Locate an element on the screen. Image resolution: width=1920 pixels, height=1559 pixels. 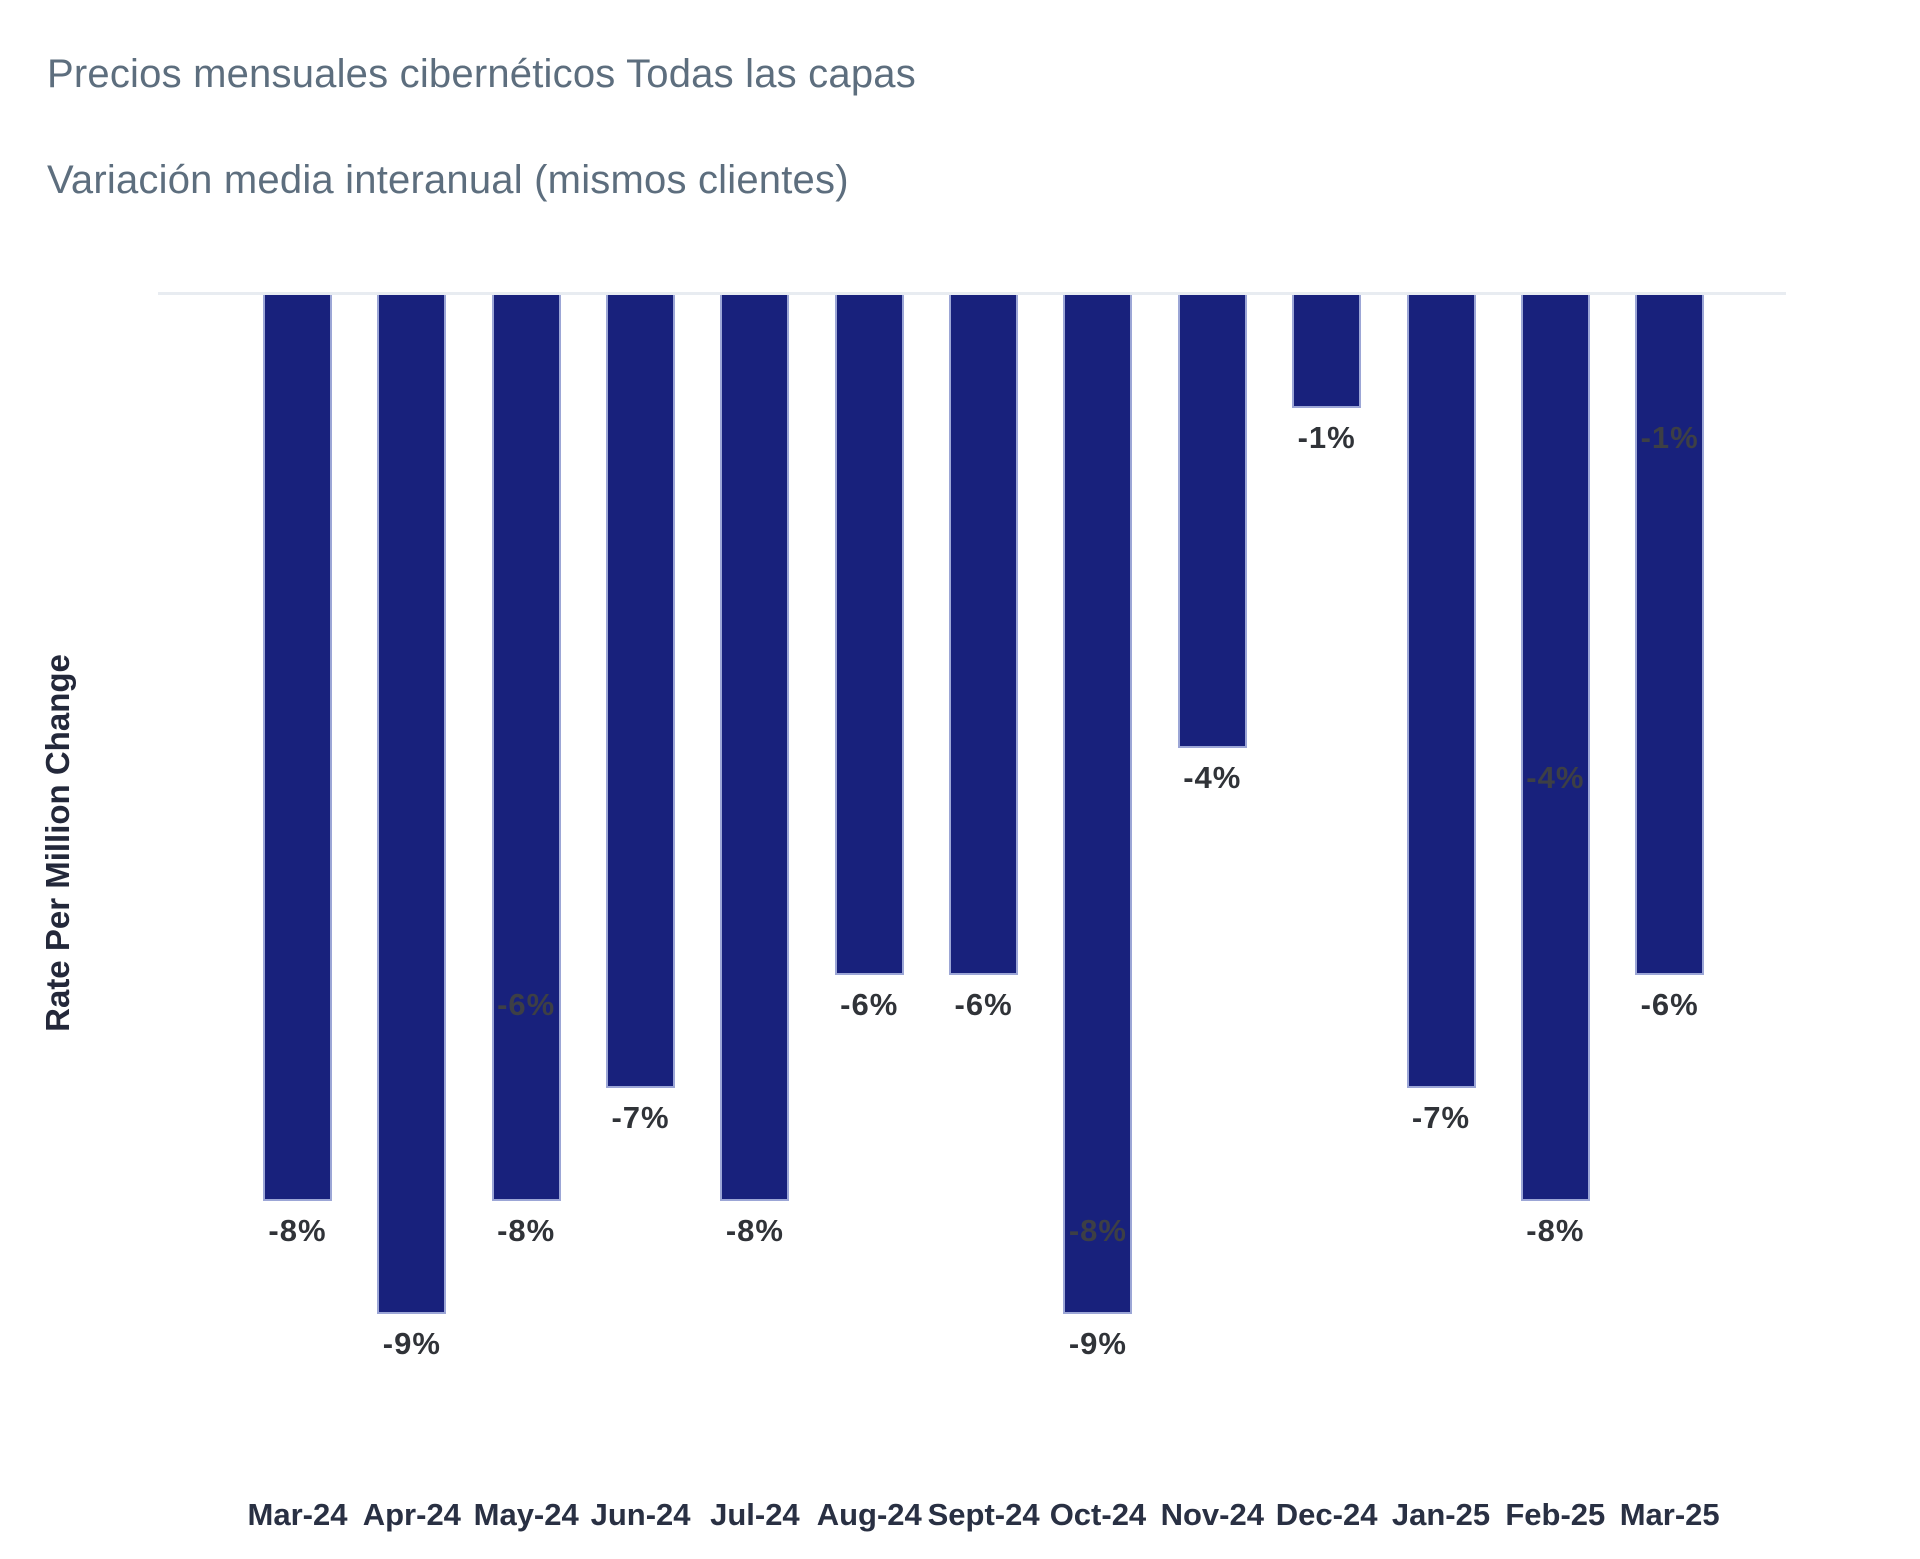
bar-value-label-Sept-24: -6% is located at coordinates (983, 1004).